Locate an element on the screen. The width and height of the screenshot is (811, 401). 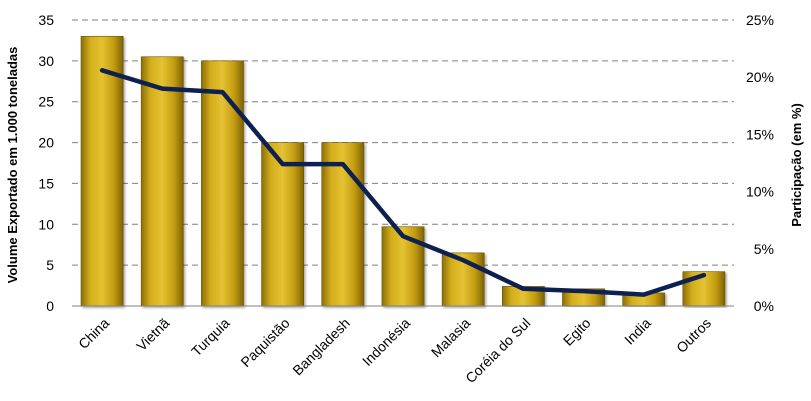
y-axis-title: Volume Exportado em 1.000 toneladas is located at coordinates (12, 165).